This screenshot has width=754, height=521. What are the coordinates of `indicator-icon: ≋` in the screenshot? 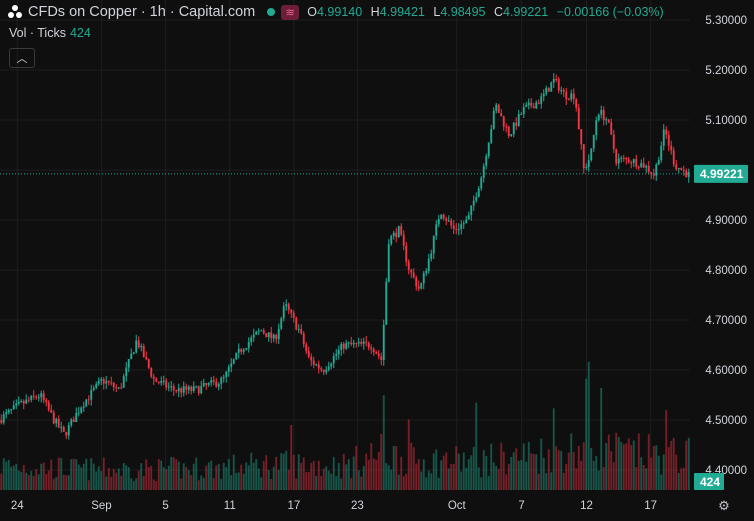 It's located at (290, 12).